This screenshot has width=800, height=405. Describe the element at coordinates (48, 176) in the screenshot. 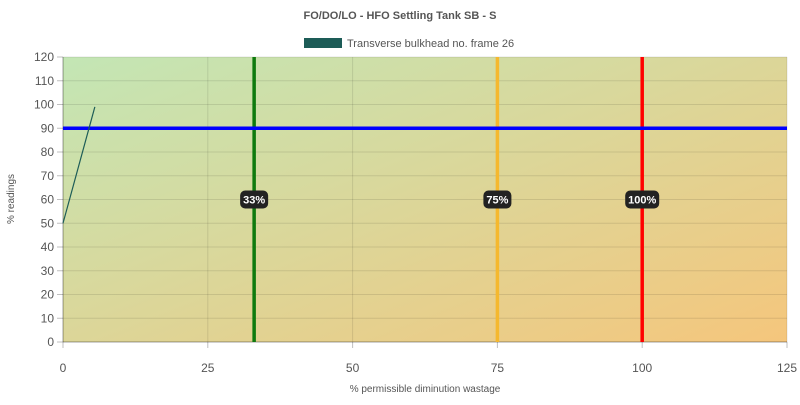

I see `y-tick-label: 70` at that location.